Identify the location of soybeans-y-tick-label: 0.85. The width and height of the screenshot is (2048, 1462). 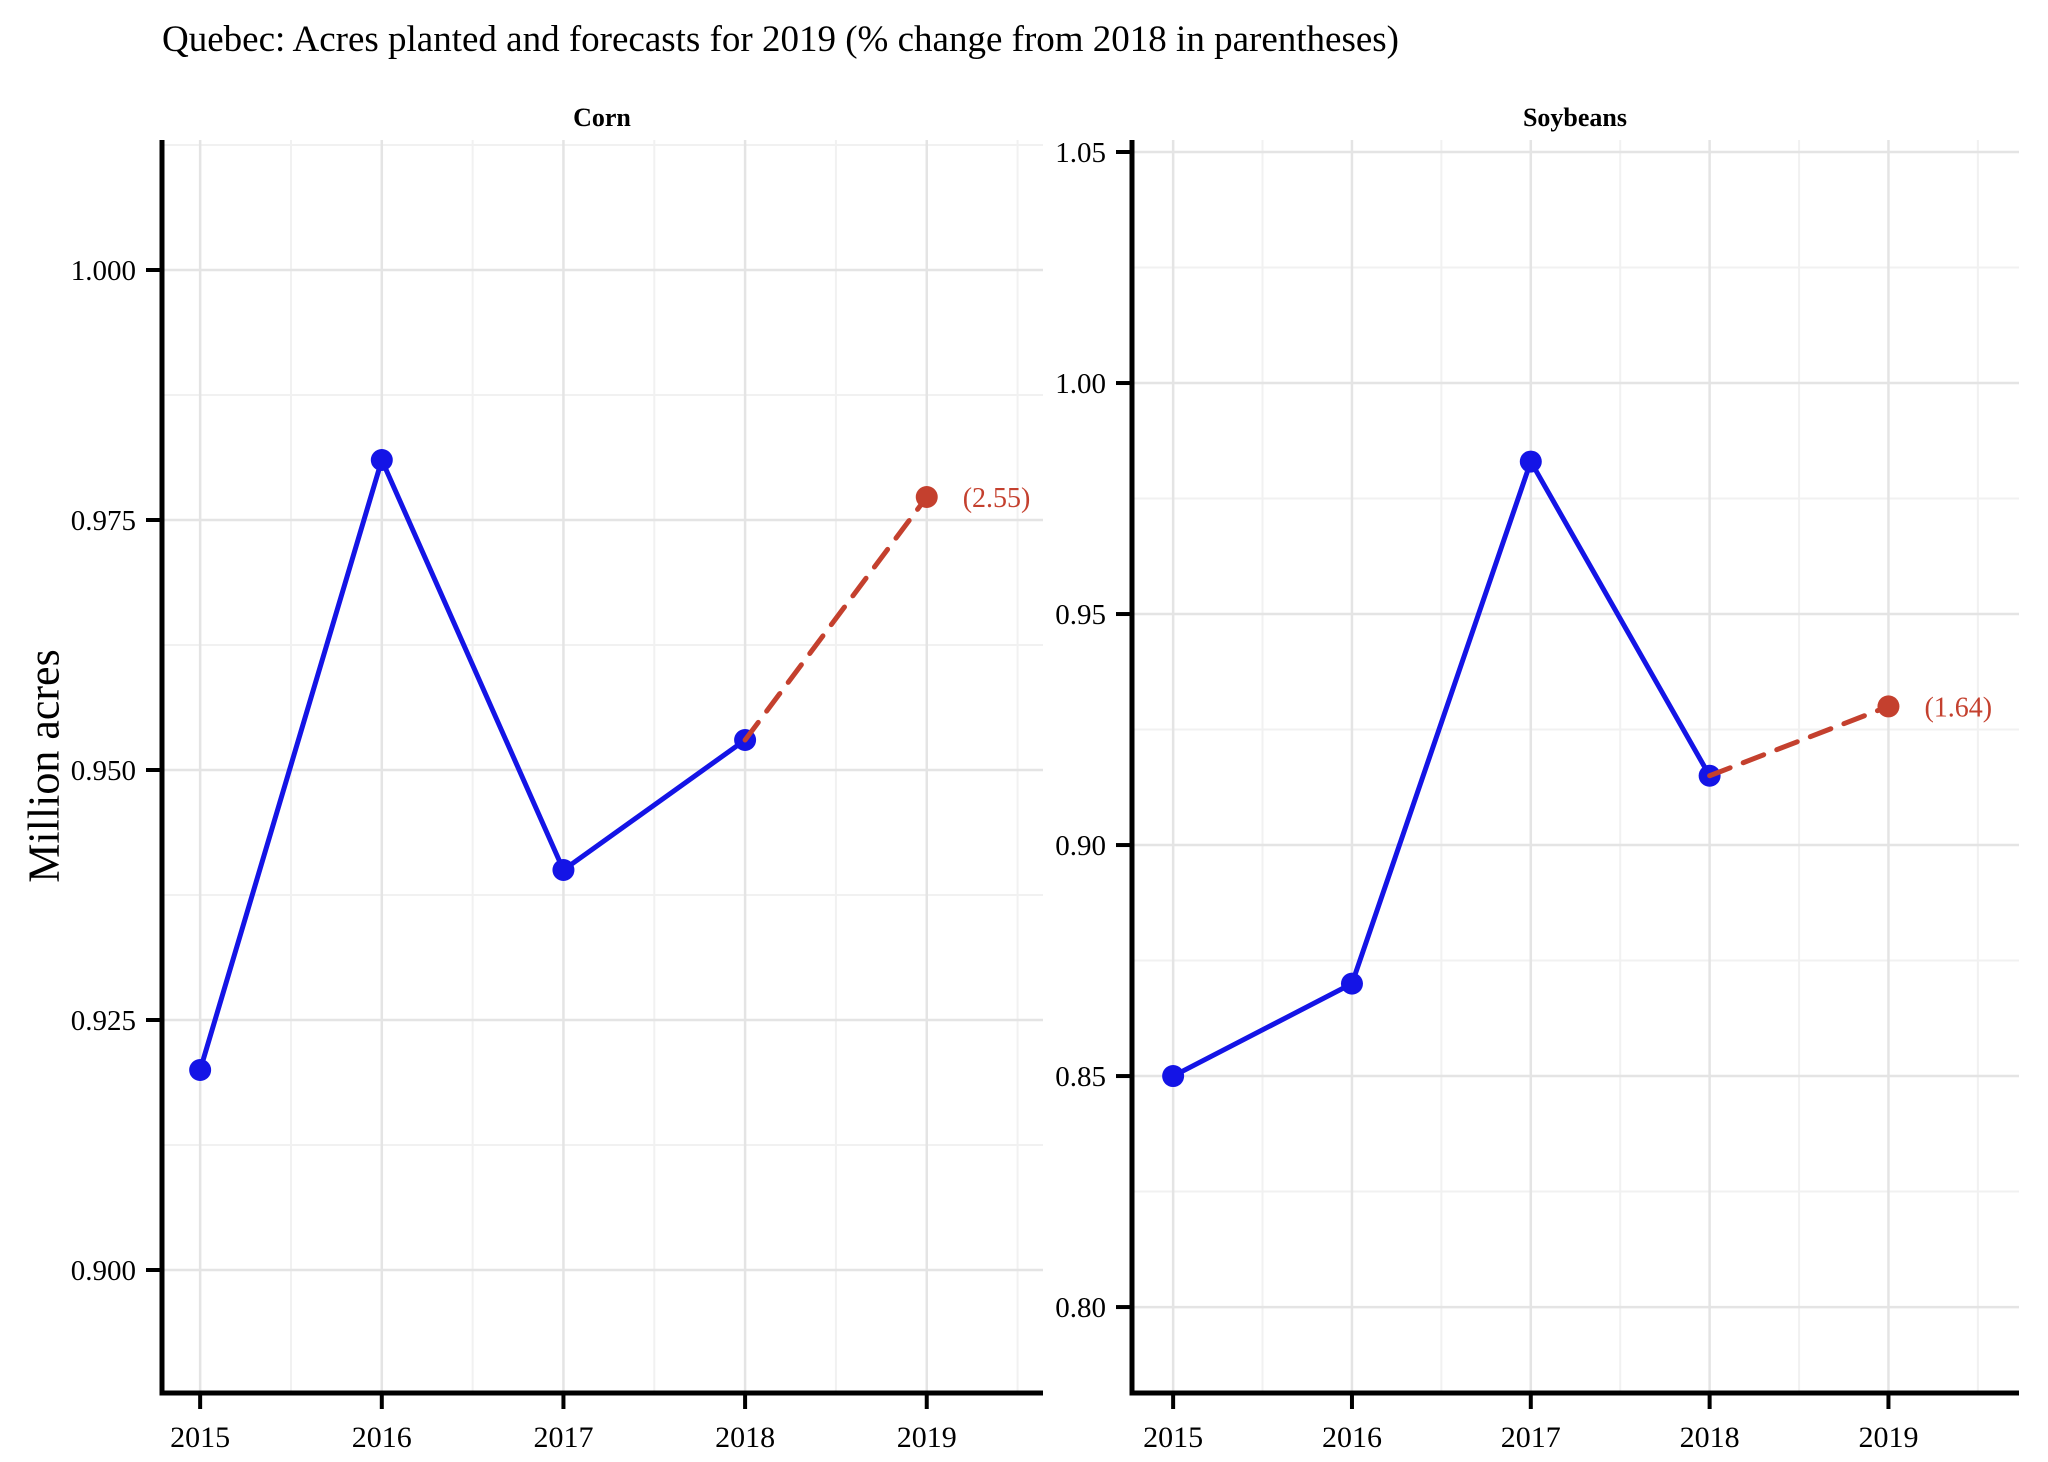
(1080, 1077).